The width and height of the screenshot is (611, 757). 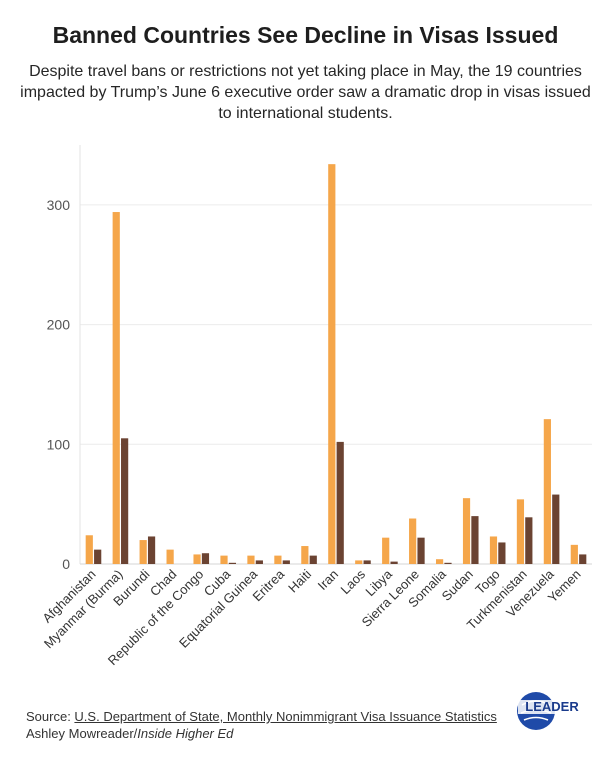 I want to click on credit-author: Ashley Mowreader/, so click(x=82, y=733).